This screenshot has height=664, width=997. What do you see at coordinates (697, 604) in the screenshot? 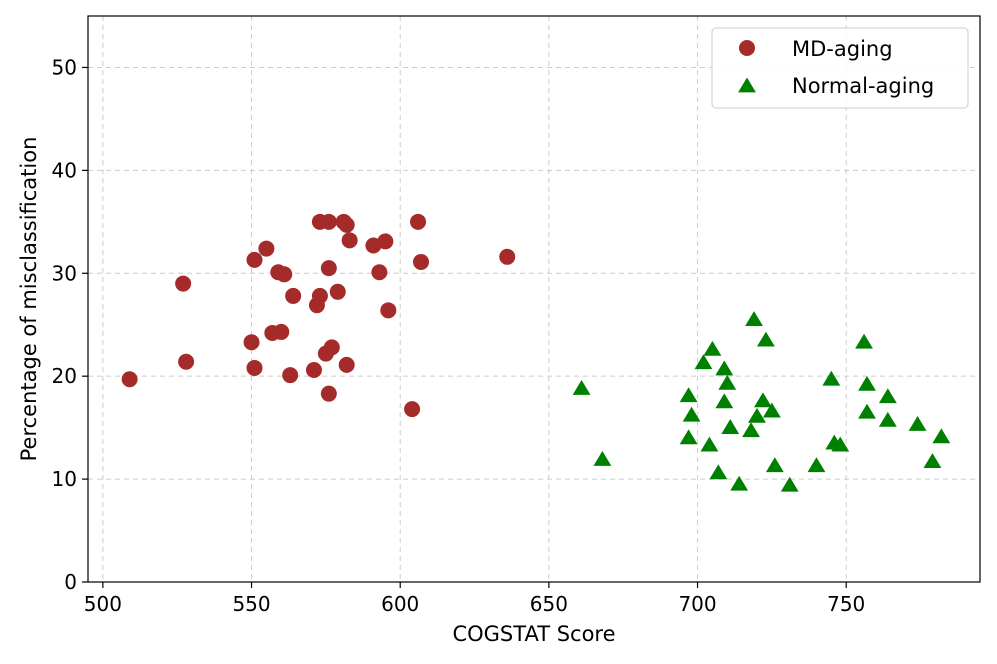
I see `x-tick-label: 700` at bounding box center [697, 604].